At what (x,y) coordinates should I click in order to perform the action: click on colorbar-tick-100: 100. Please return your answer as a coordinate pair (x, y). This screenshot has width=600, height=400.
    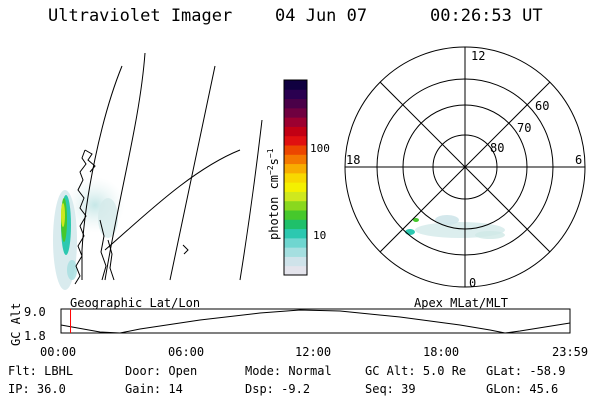
    Looking at the image, I should click on (320, 148).